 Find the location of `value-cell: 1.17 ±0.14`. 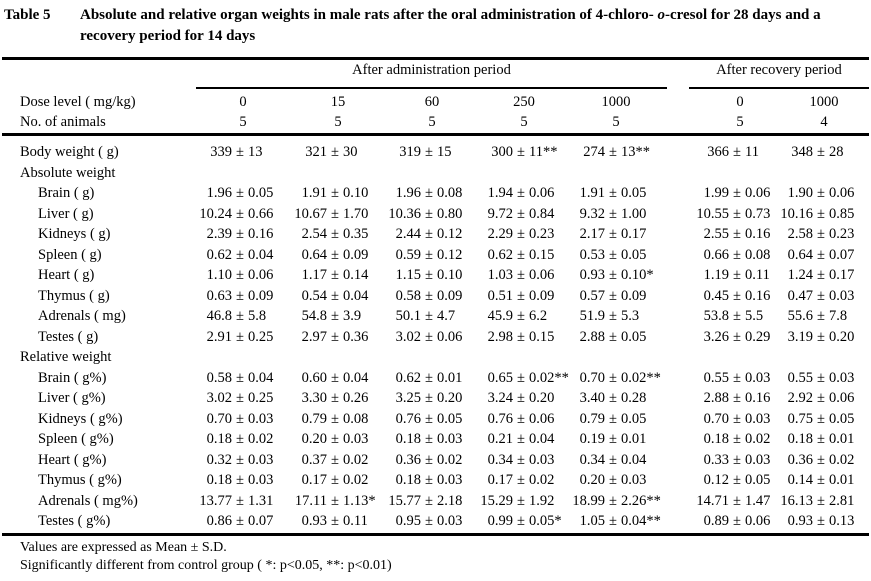

value-cell: 1.17 ±0.14 is located at coordinates (338, 275).